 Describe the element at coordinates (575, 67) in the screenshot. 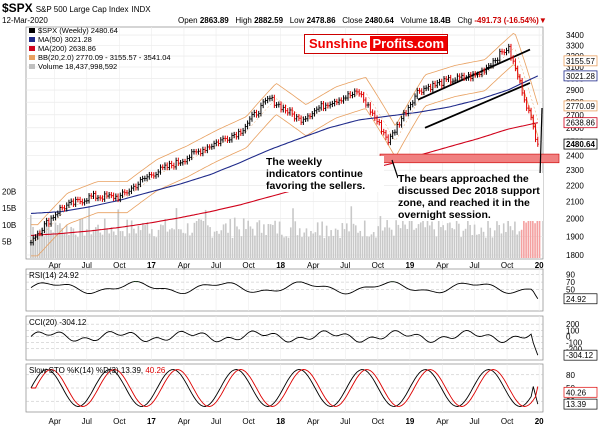

I see `price-tick-label: 3100` at that location.